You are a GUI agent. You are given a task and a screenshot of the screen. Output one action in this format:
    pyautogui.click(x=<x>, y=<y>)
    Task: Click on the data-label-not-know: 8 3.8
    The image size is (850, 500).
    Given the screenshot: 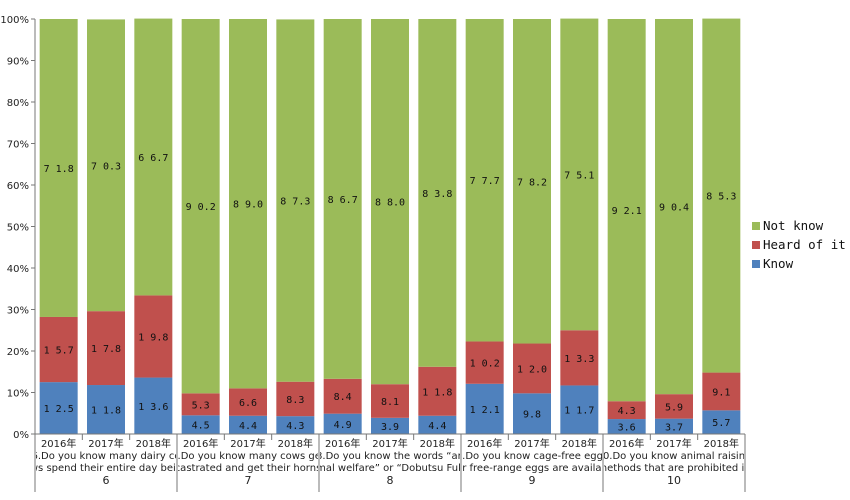 What is the action you would take?
    pyautogui.click(x=437, y=194)
    